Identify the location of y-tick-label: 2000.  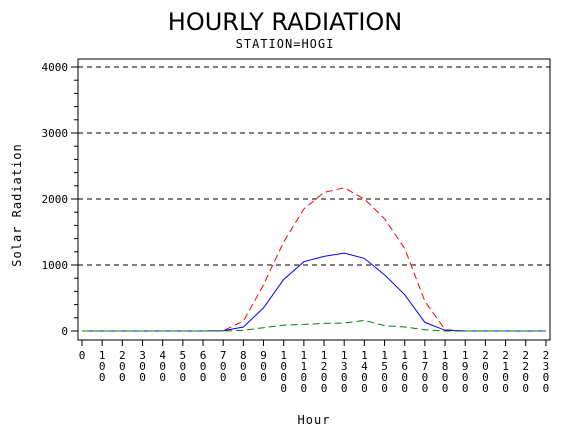
(55, 199).